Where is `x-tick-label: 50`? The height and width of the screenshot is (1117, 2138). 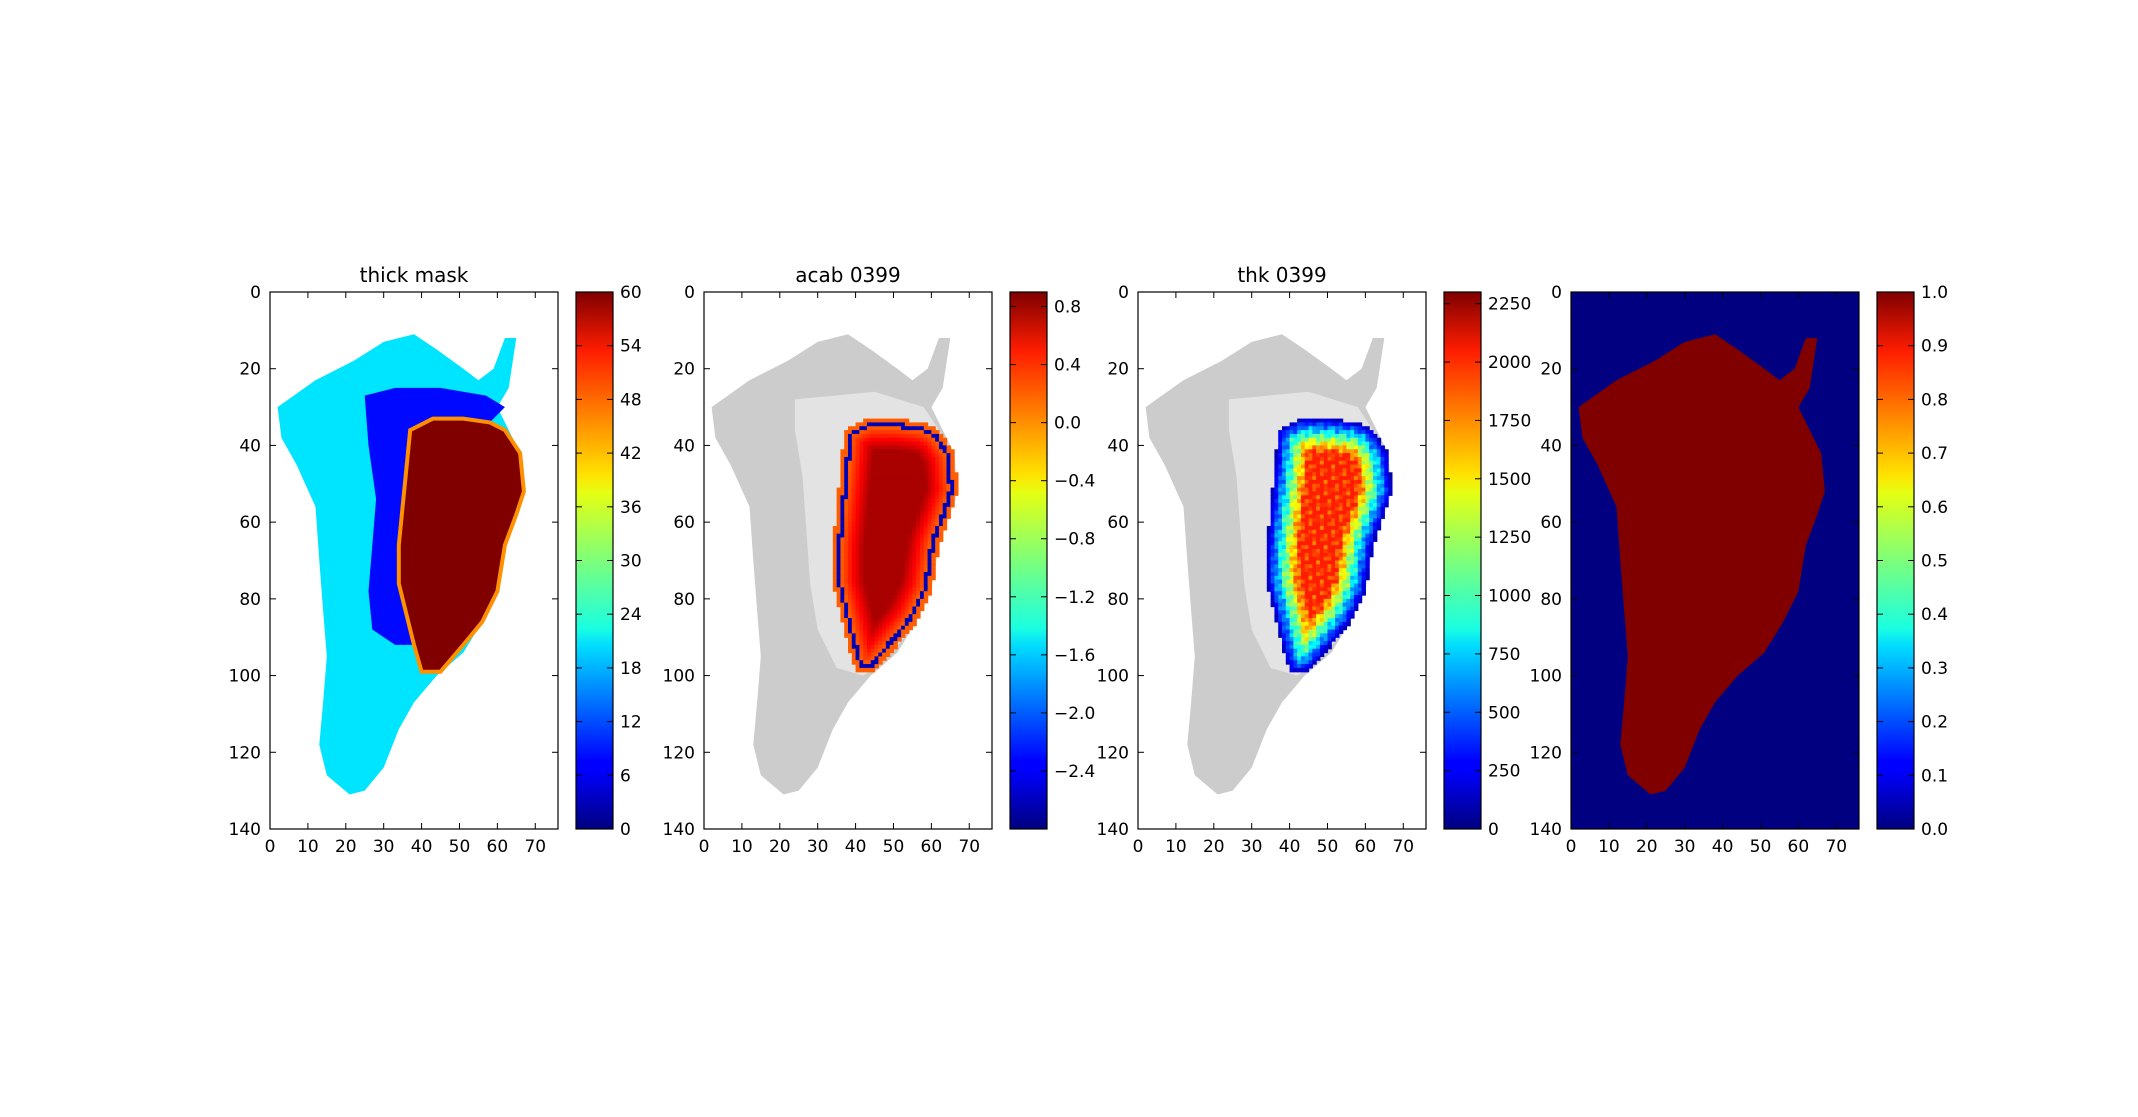 x-tick-label: 50 is located at coordinates (1761, 847).